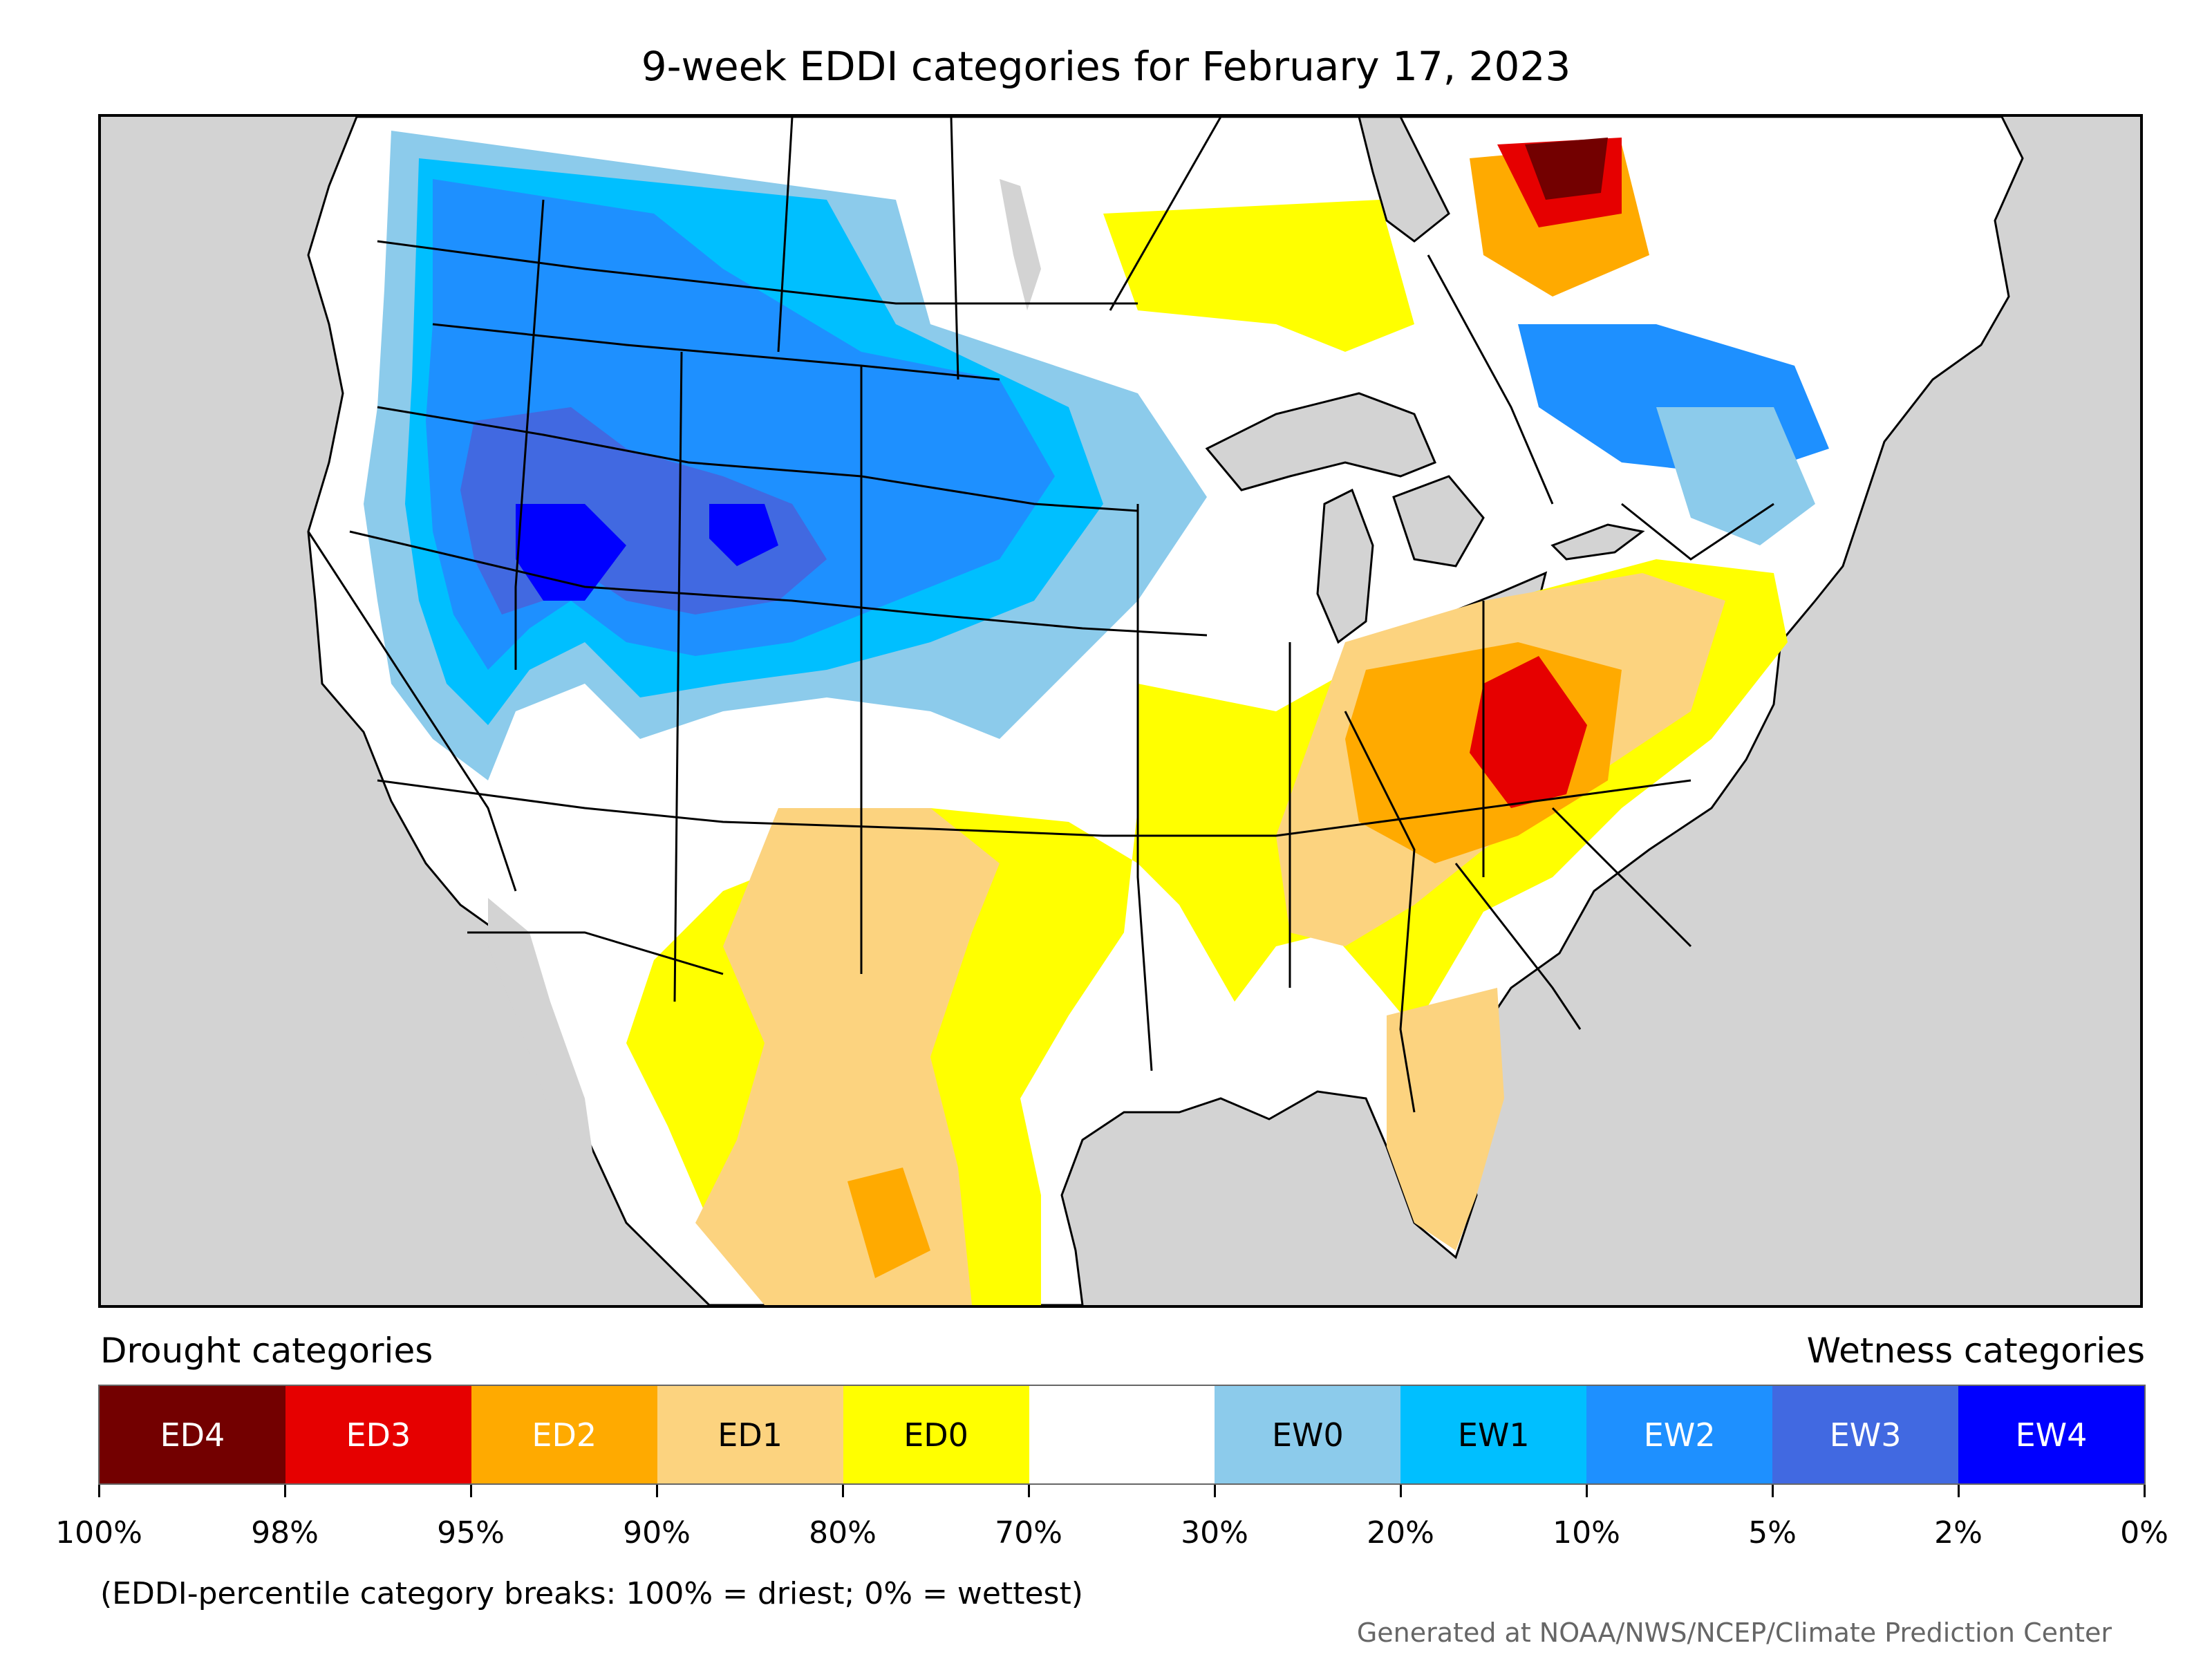  Describe the element at coordinates (471, 1532) in the screenshot. I see `legend-tick-label: 95%` at that location.